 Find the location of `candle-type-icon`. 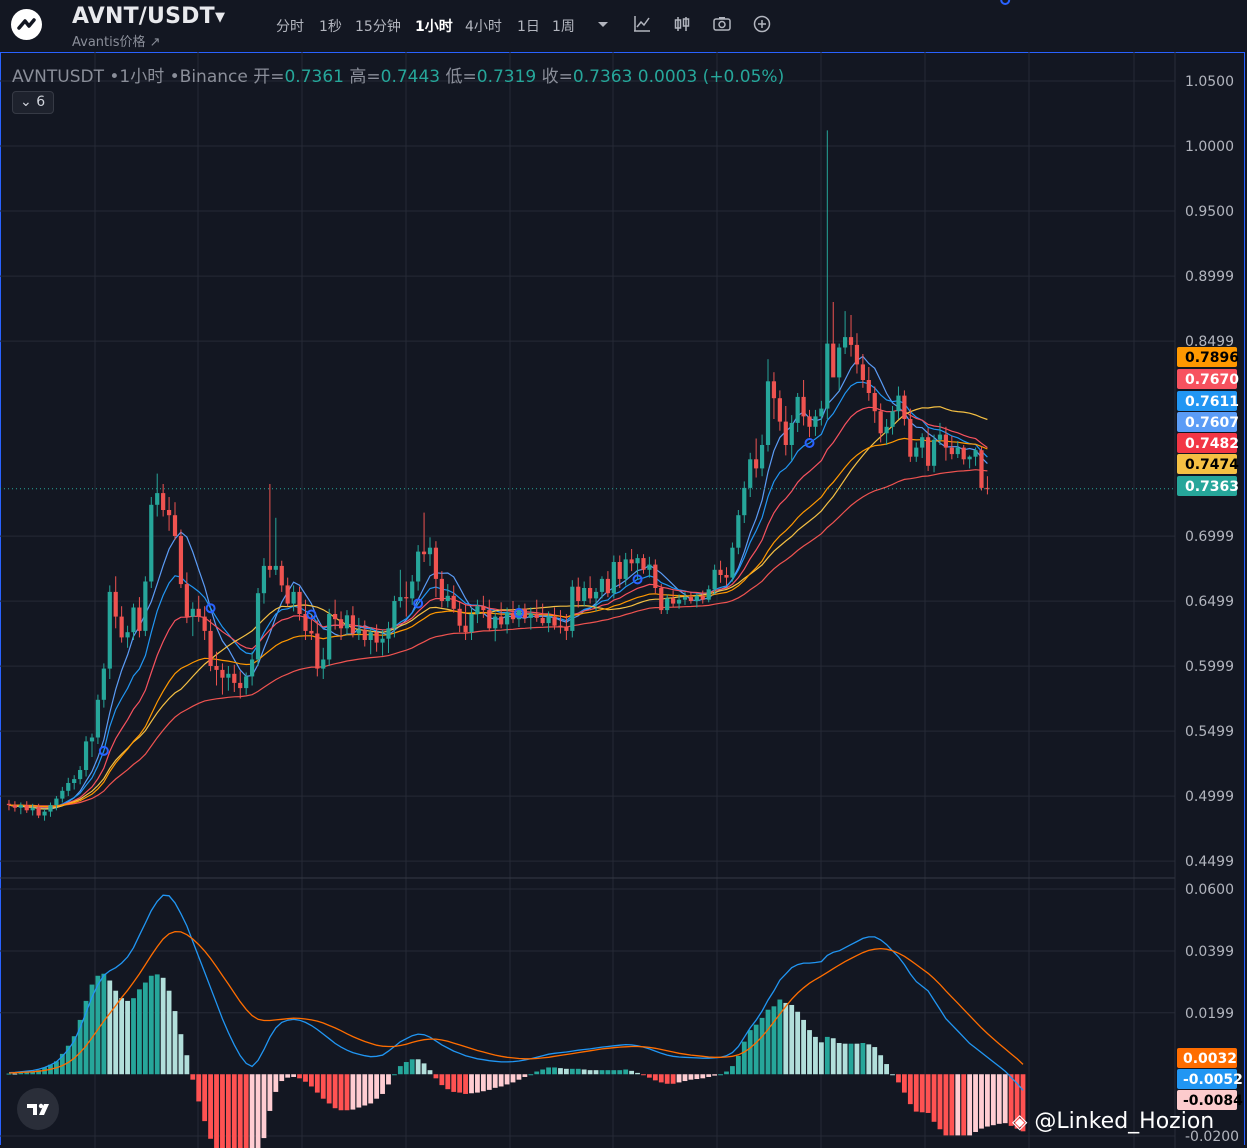

candle-type-icon is located at coordinates (682, 24).